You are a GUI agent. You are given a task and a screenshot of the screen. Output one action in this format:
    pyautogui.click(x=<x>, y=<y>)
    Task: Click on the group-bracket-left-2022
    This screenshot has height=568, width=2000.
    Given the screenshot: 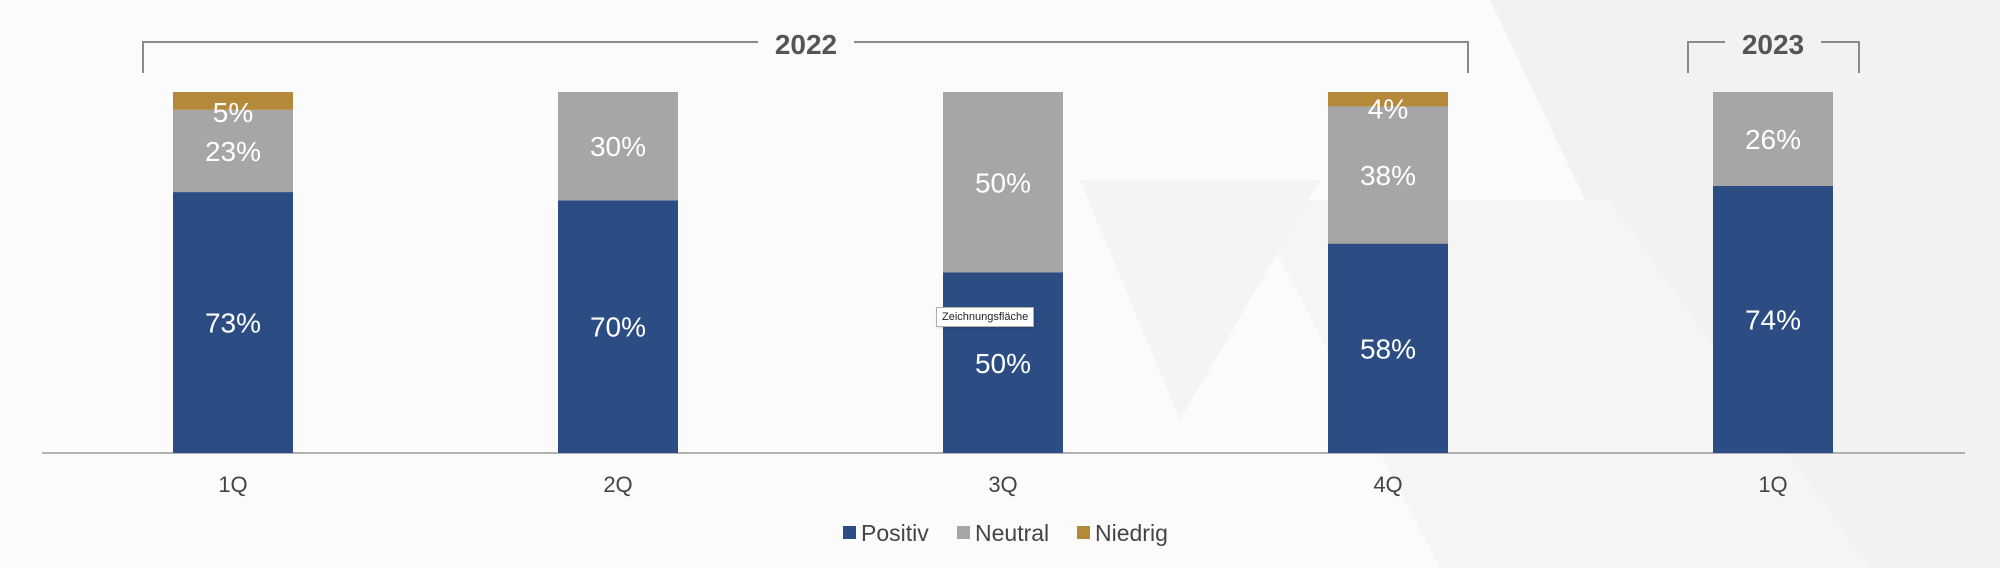 What is the action you would take?
    pyautogui.click(x=450, y=57)
    